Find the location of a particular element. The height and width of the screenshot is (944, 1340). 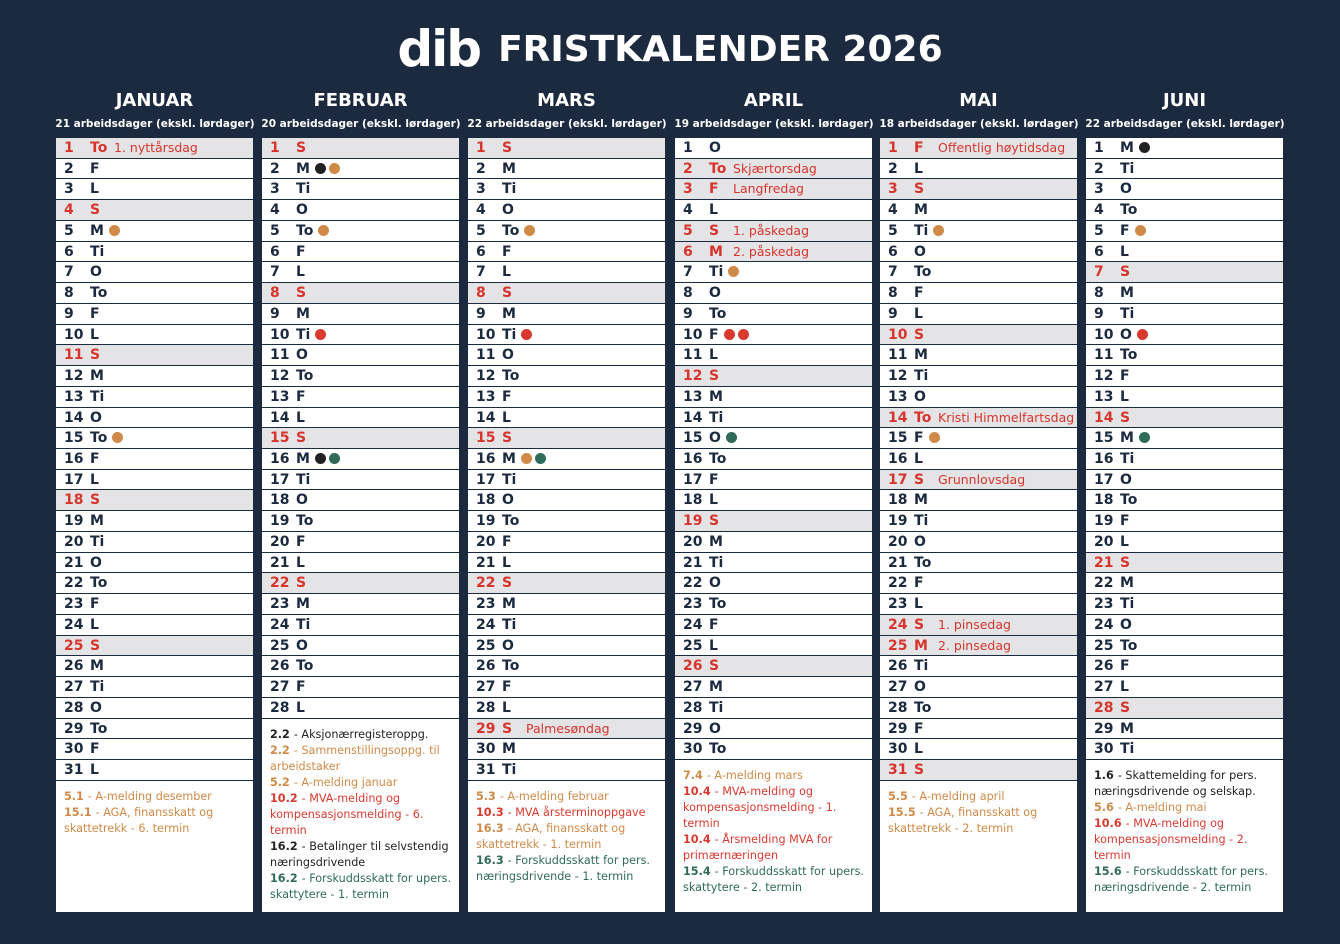

deadline-text: - A-melding januar is located at coordinates (345, 782).